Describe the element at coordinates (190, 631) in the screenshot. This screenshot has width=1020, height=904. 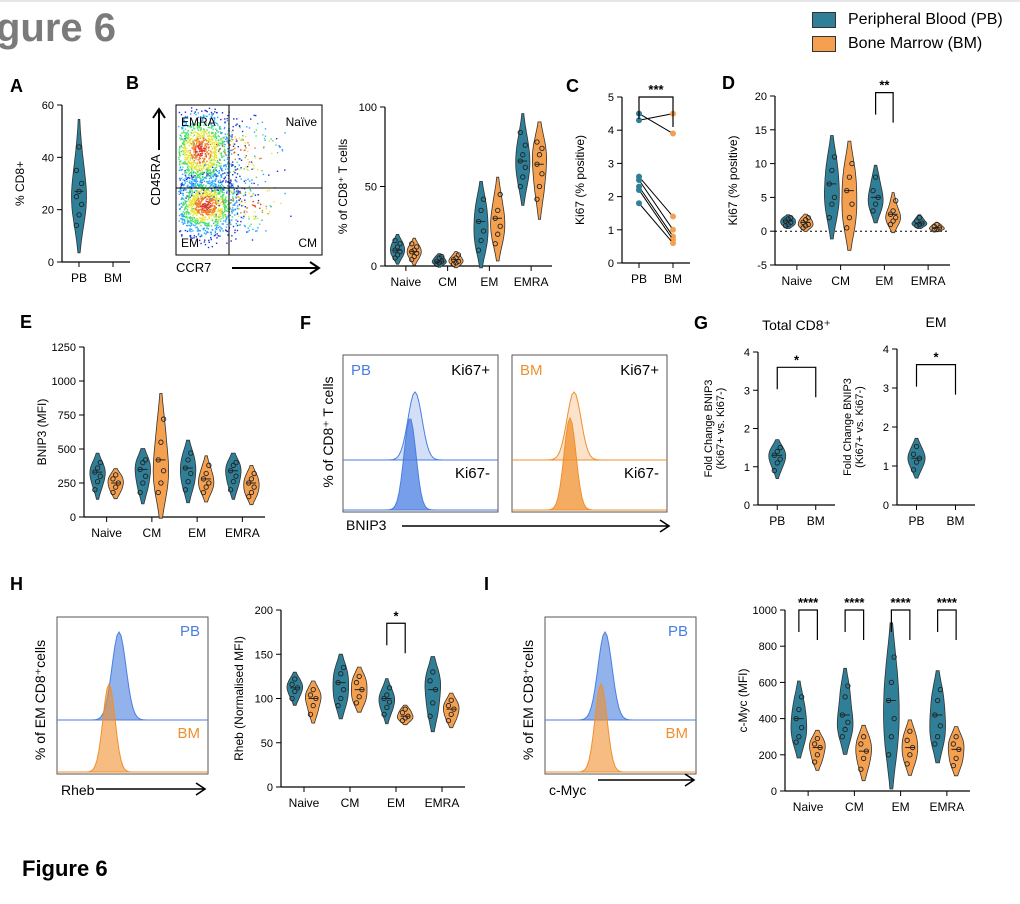
I see `histogram-tag-pb-h: PB` at that location.